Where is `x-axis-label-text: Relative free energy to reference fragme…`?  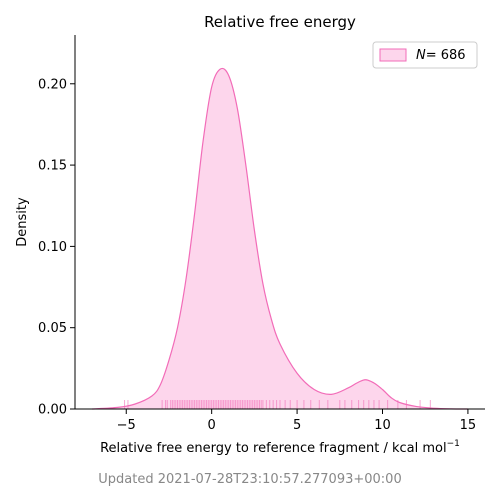 x-axis-label-text: Relative free energy to reference fragme… is located at coordinates (273, 448).